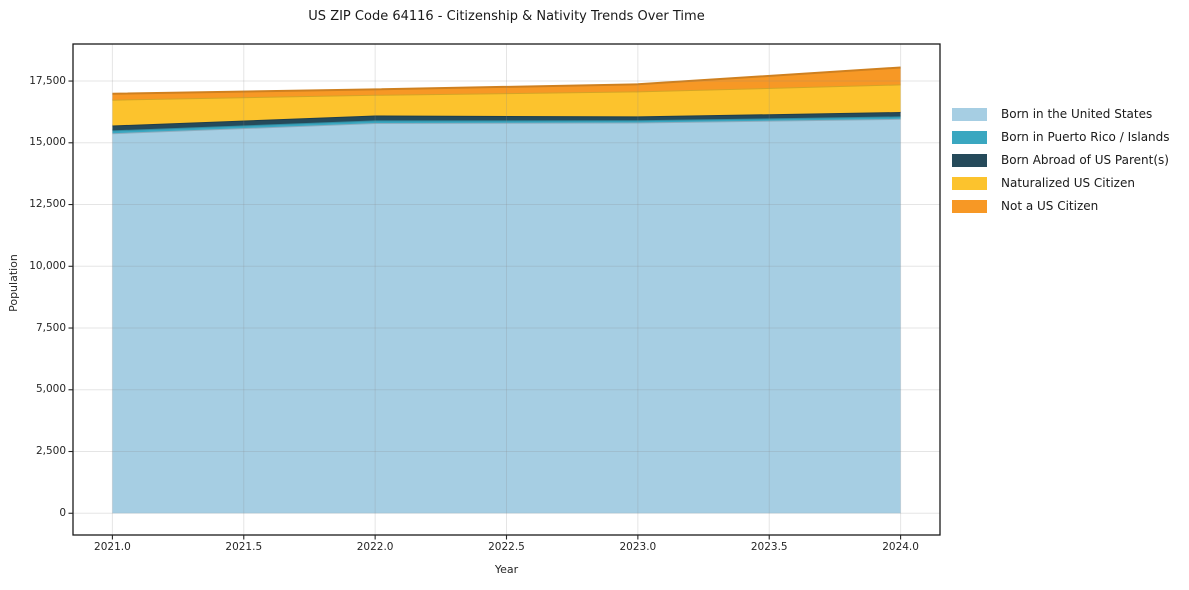  Describe the element at coordinates (47, 204) in the screenshot. I see `y-tick-label: 12,500` at that location.